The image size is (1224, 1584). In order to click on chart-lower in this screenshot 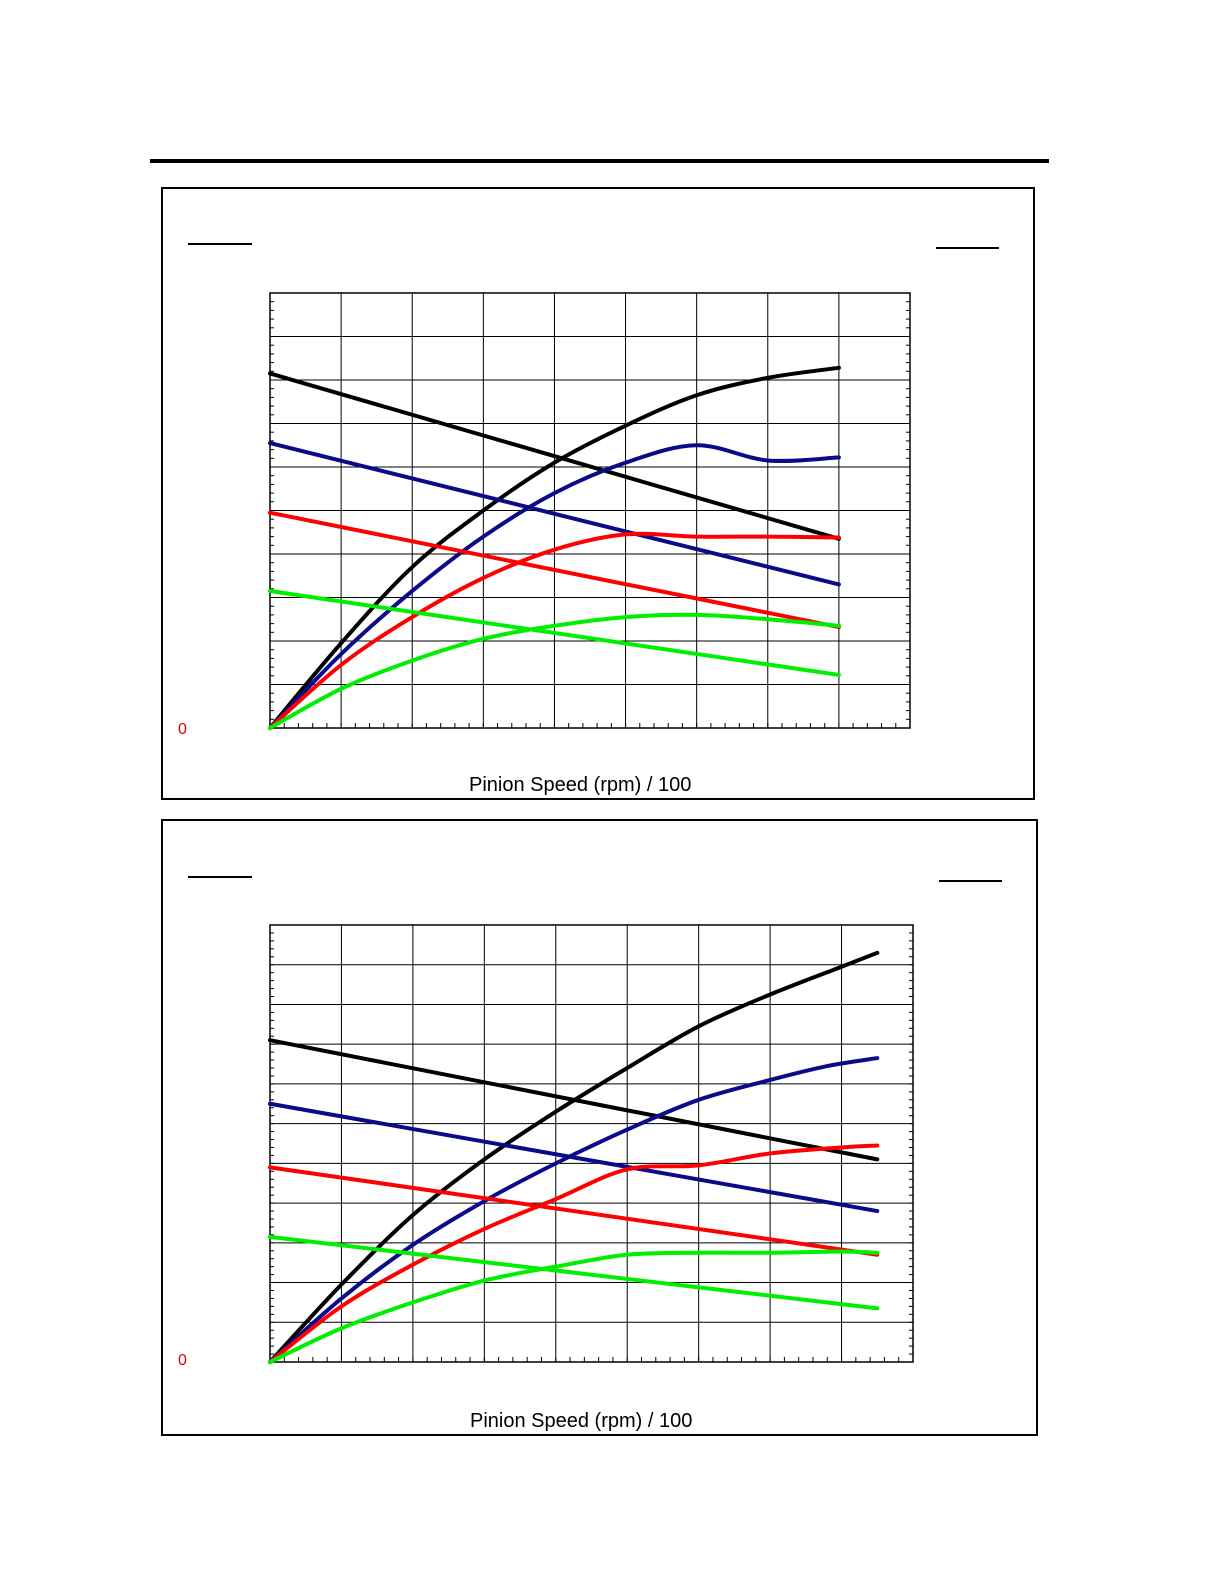, I will do `click(591, 1144)`.